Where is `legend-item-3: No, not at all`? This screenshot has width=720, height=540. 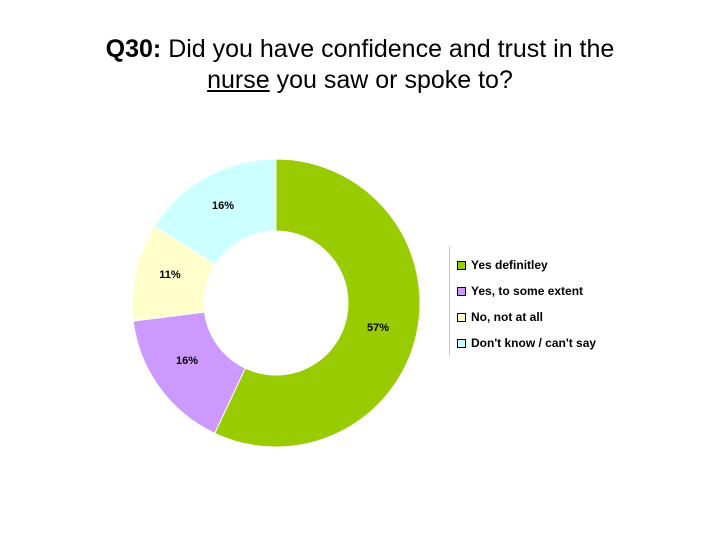
legend-item-3: No, not at all is located at coordinates (500, 317).